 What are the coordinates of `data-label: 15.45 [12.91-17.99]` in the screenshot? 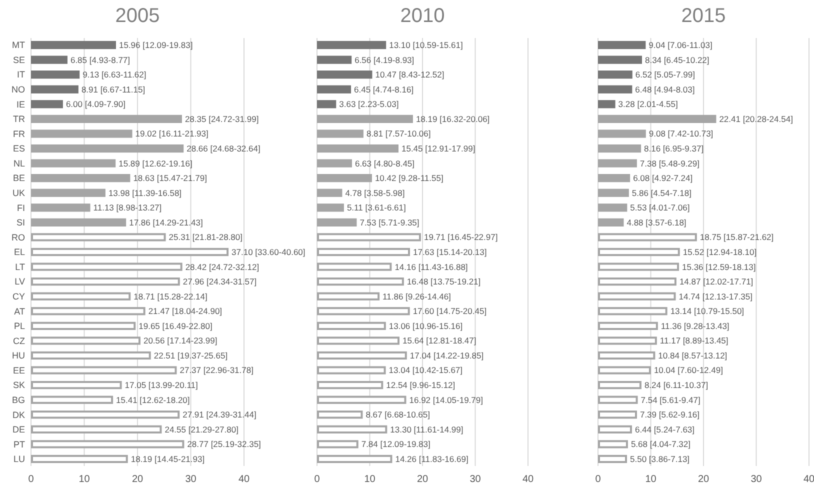 It's located at (439, 148).